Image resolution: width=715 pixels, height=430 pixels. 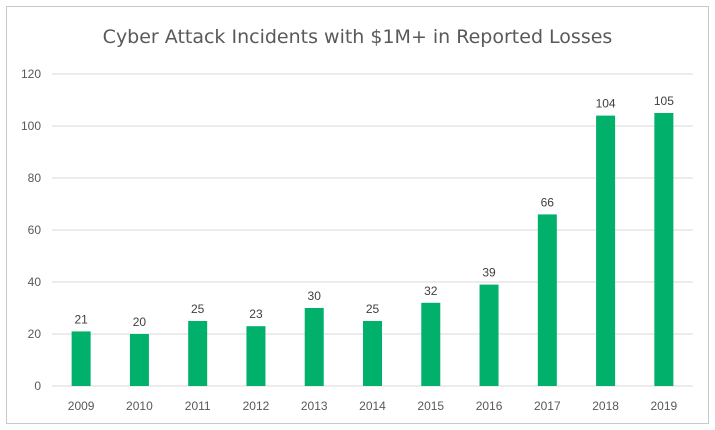 What do you see at coordinates (37, 386) in the screenshot?
I see `y-tick-label: 0` at bounding box center [37, 386].